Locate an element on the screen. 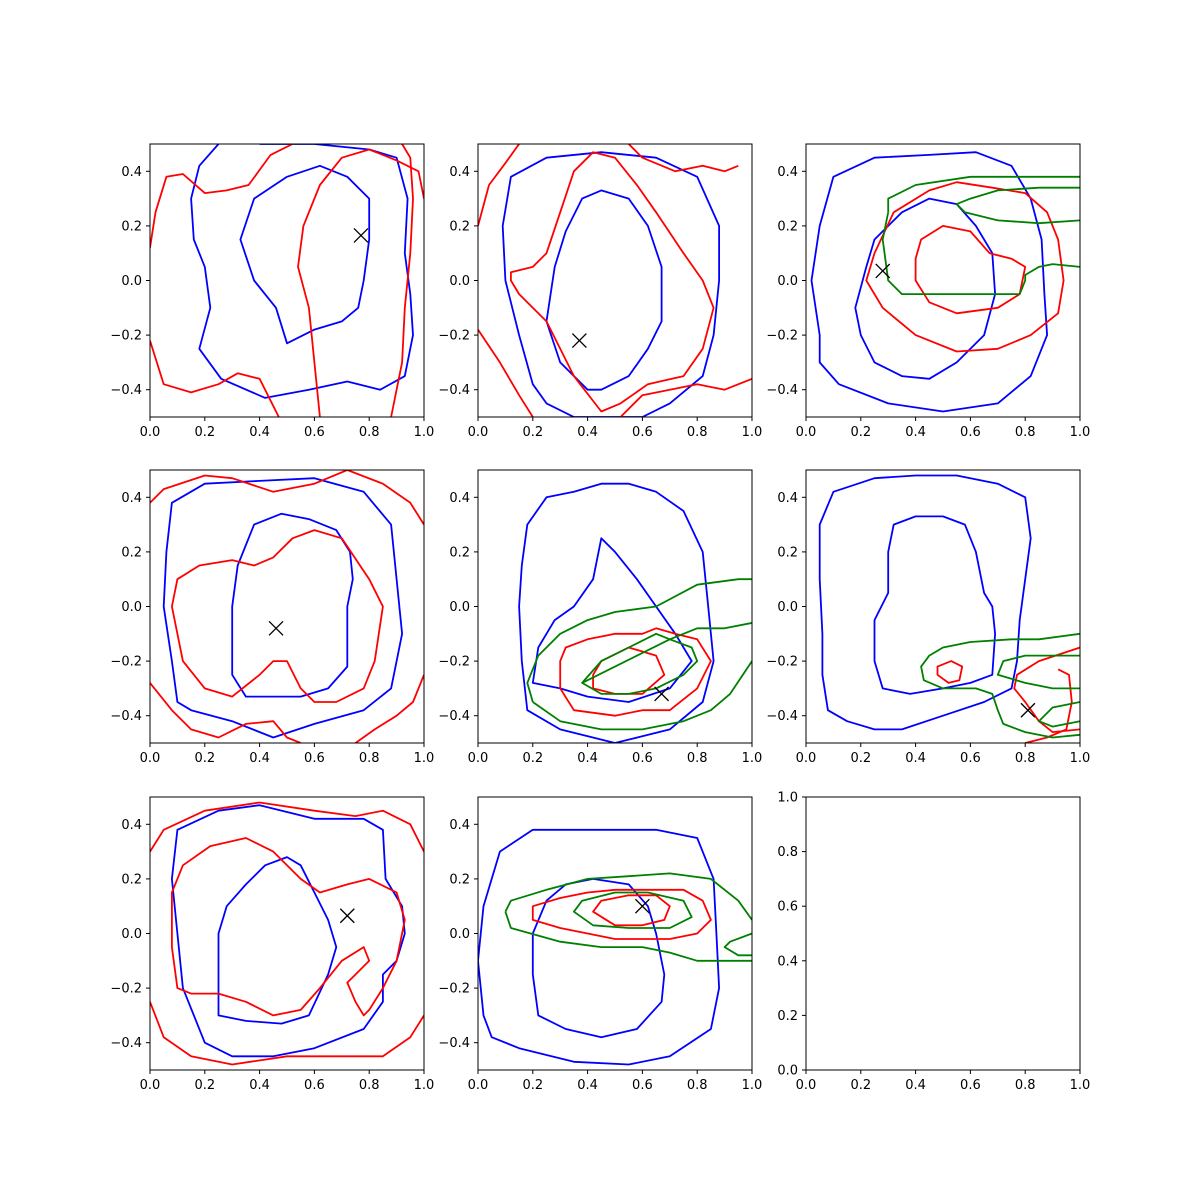 Image resolution: width=1200 pixels, height=1200 pixels. y-tick-label: 1.0 is located at coordinates (787, 798).